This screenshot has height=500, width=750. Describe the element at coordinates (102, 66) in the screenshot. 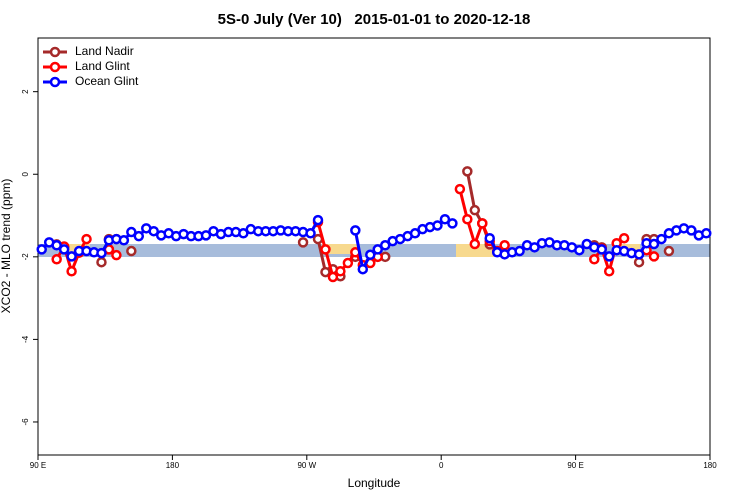

I see `legend-label: Land Glint` at that location.